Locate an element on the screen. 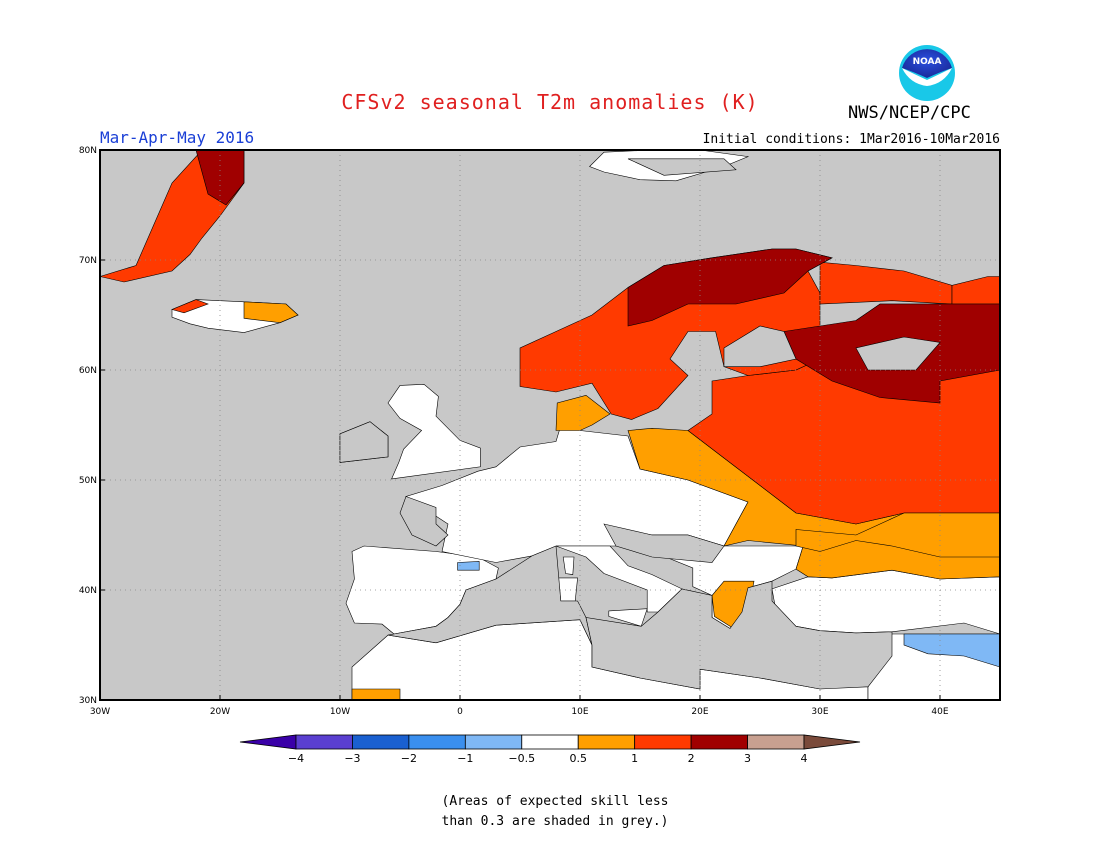 This screenshot has width=1100, height=850. region-ukraine-orange-south is located at coordinates (898, 535).